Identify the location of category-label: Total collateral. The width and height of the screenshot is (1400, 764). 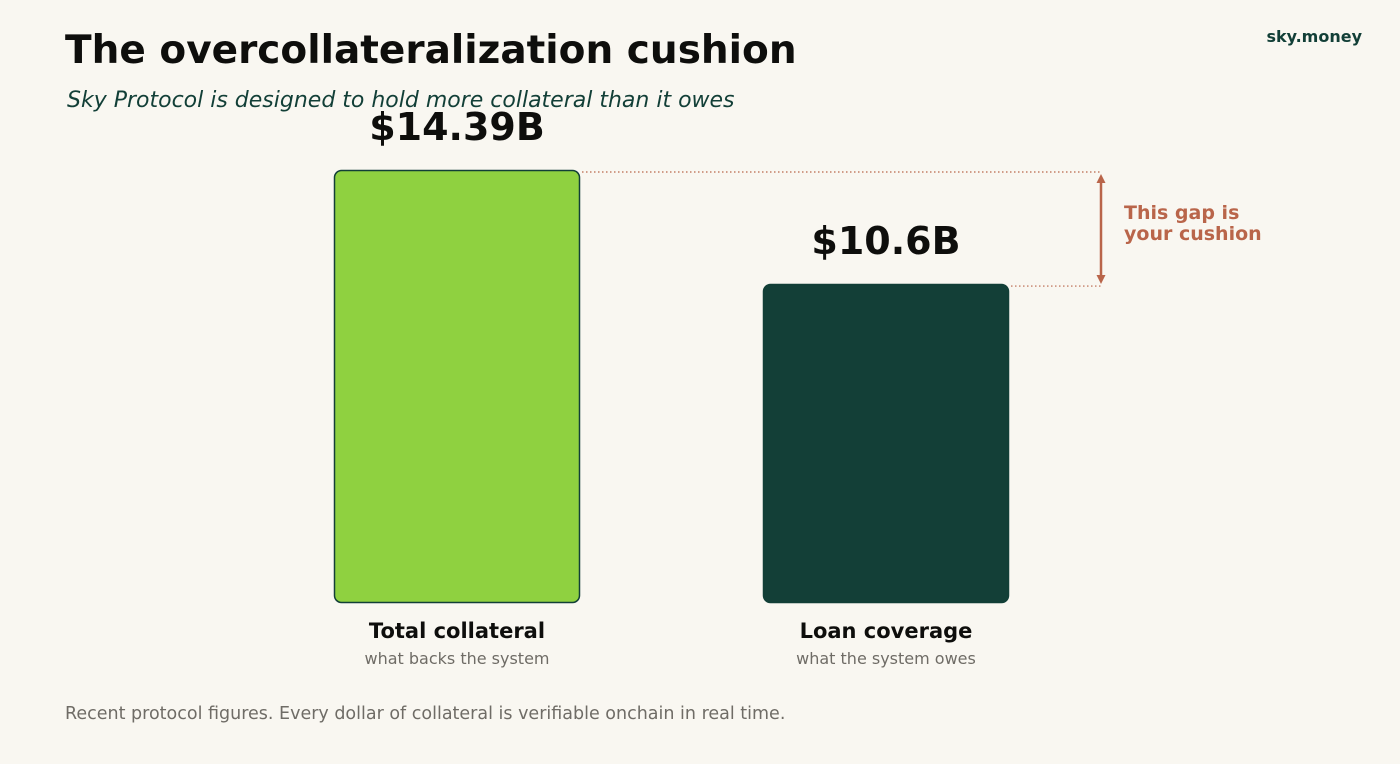
(457, 631).